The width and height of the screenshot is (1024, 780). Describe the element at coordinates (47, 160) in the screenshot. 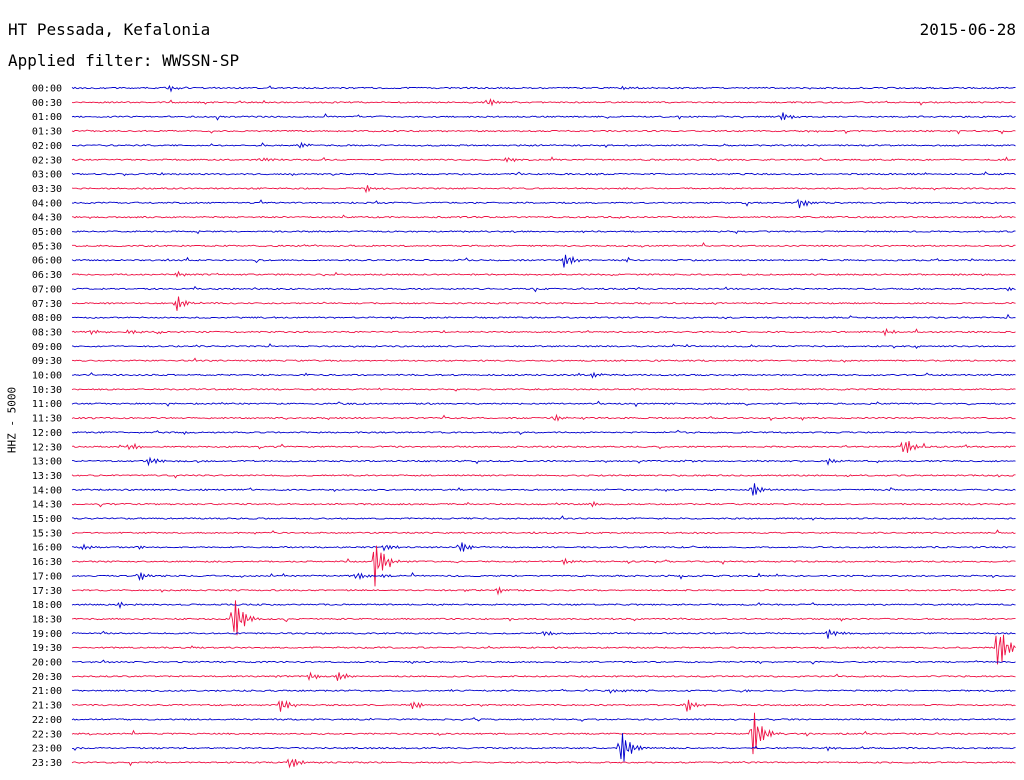

I see `row-time-label: 02:30` at that location.